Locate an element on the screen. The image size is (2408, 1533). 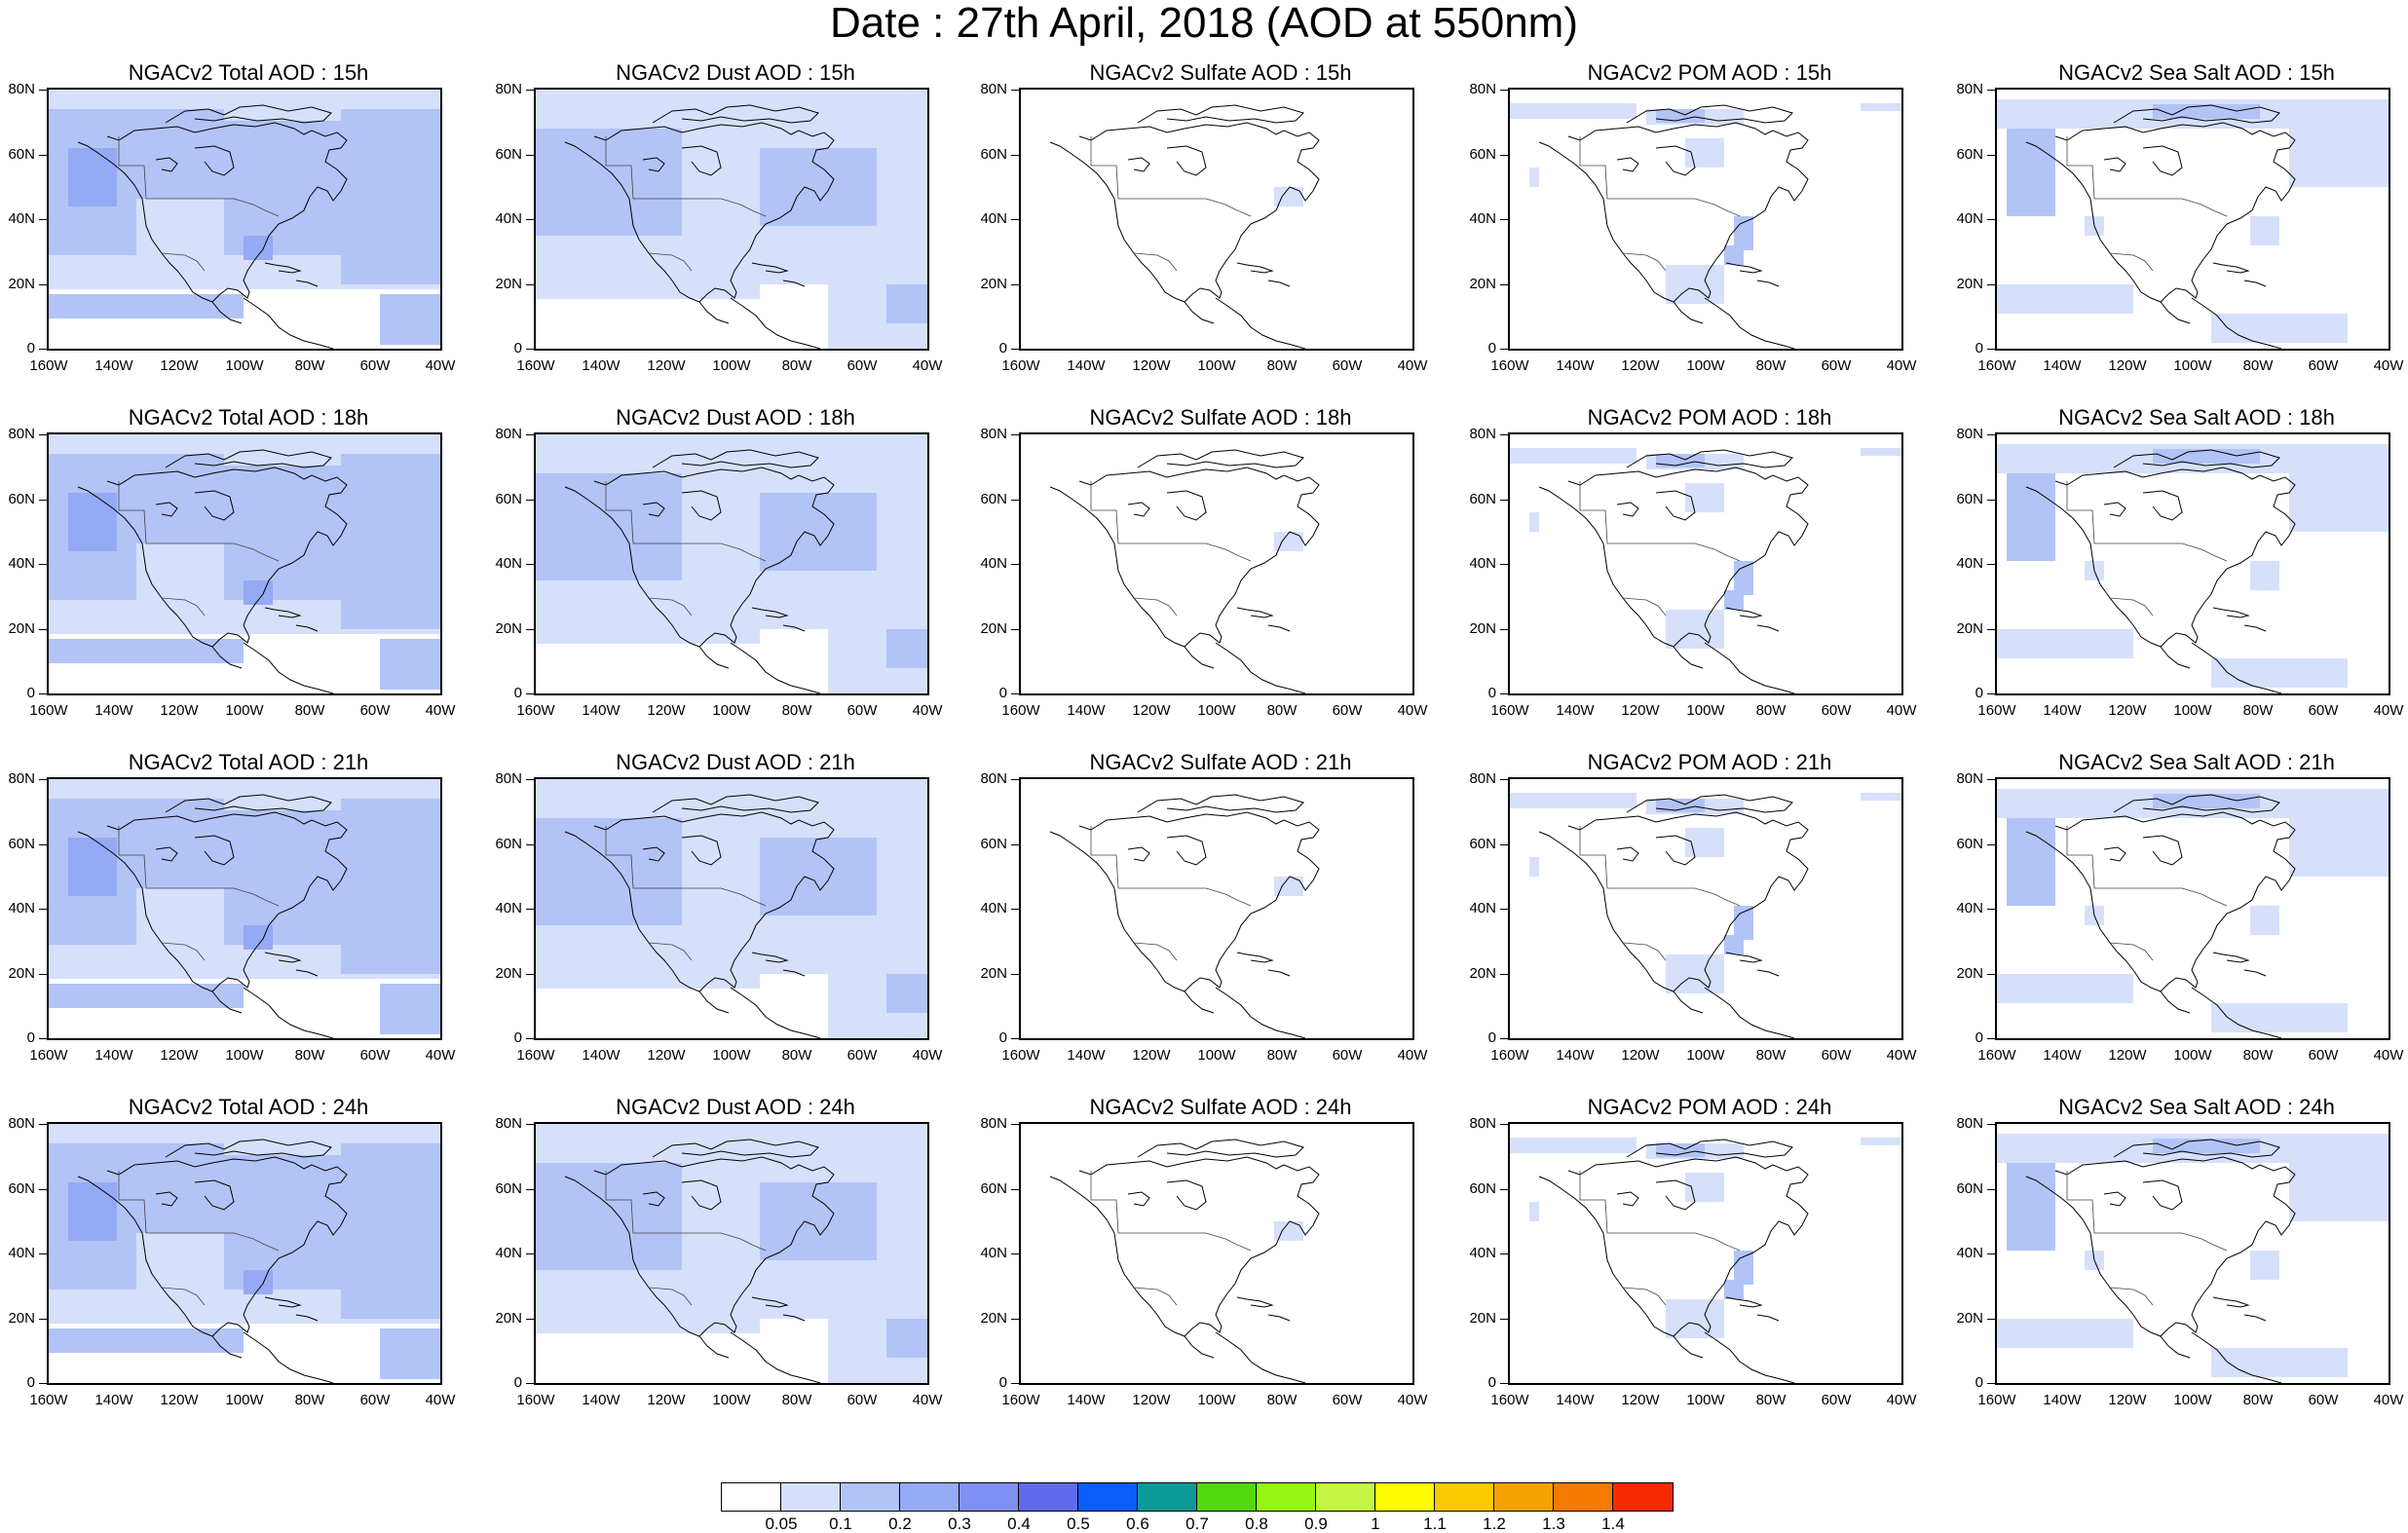
map-plot is located at coordinates (1216, 219).